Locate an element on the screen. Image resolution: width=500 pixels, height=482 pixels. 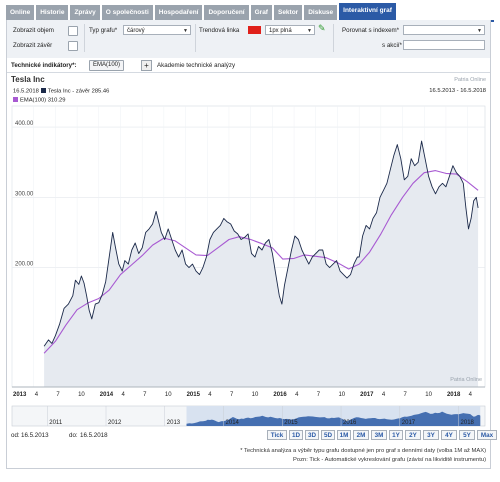
range-button-1m: 1M is located at coordinates (344, 435).